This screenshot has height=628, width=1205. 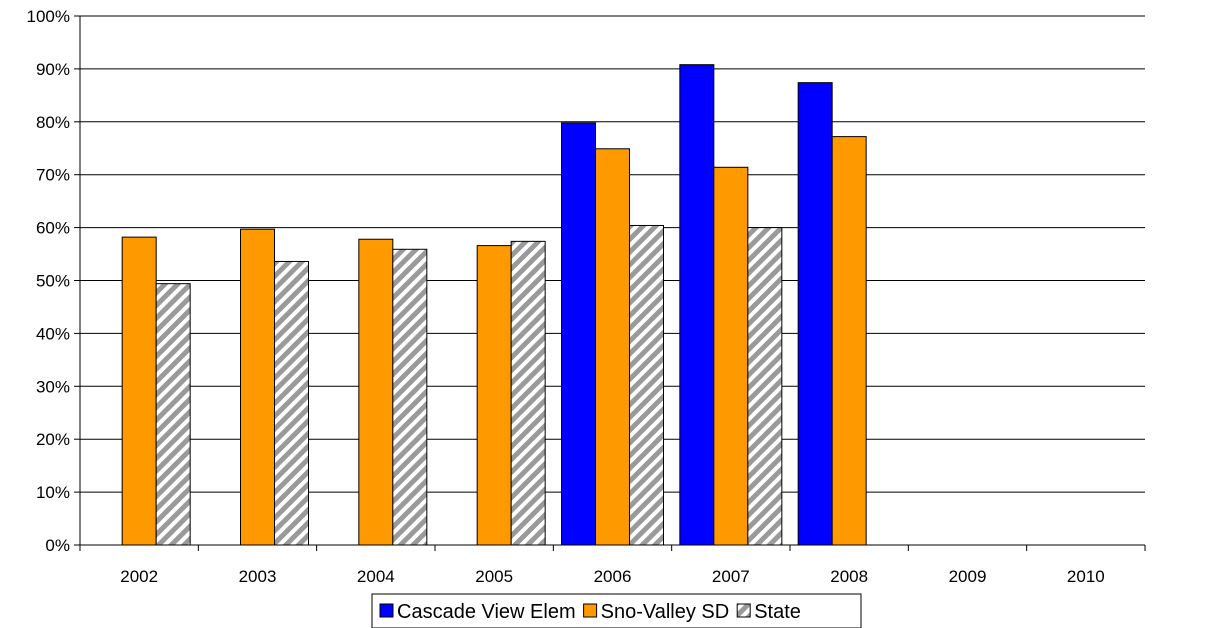 What do you see at coordinates (53, 492) in the screenshot?
I see `y-tick-label: 10%` at bounding box center [53, 492].